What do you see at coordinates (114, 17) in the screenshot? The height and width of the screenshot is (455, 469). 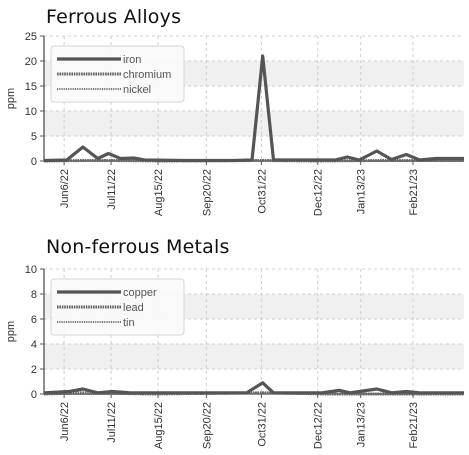 I see `chart-title: Ferrous Alloys` at bounding box center [114, 17].